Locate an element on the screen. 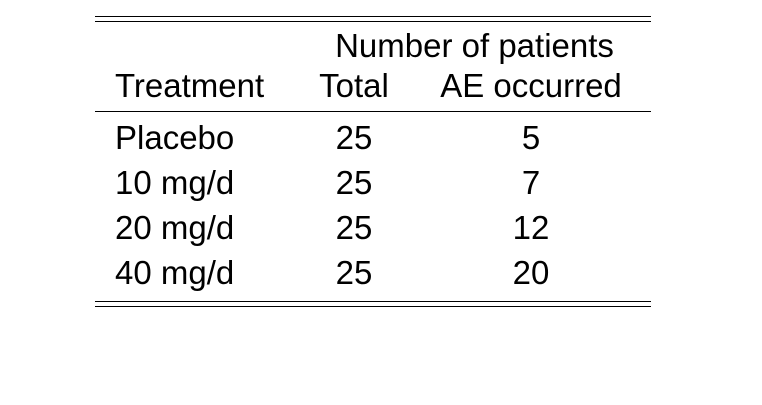 Image resolution: width=762 pixels, height=405 pixels. ae-cell: 12 is located at coordinates (531, 227).